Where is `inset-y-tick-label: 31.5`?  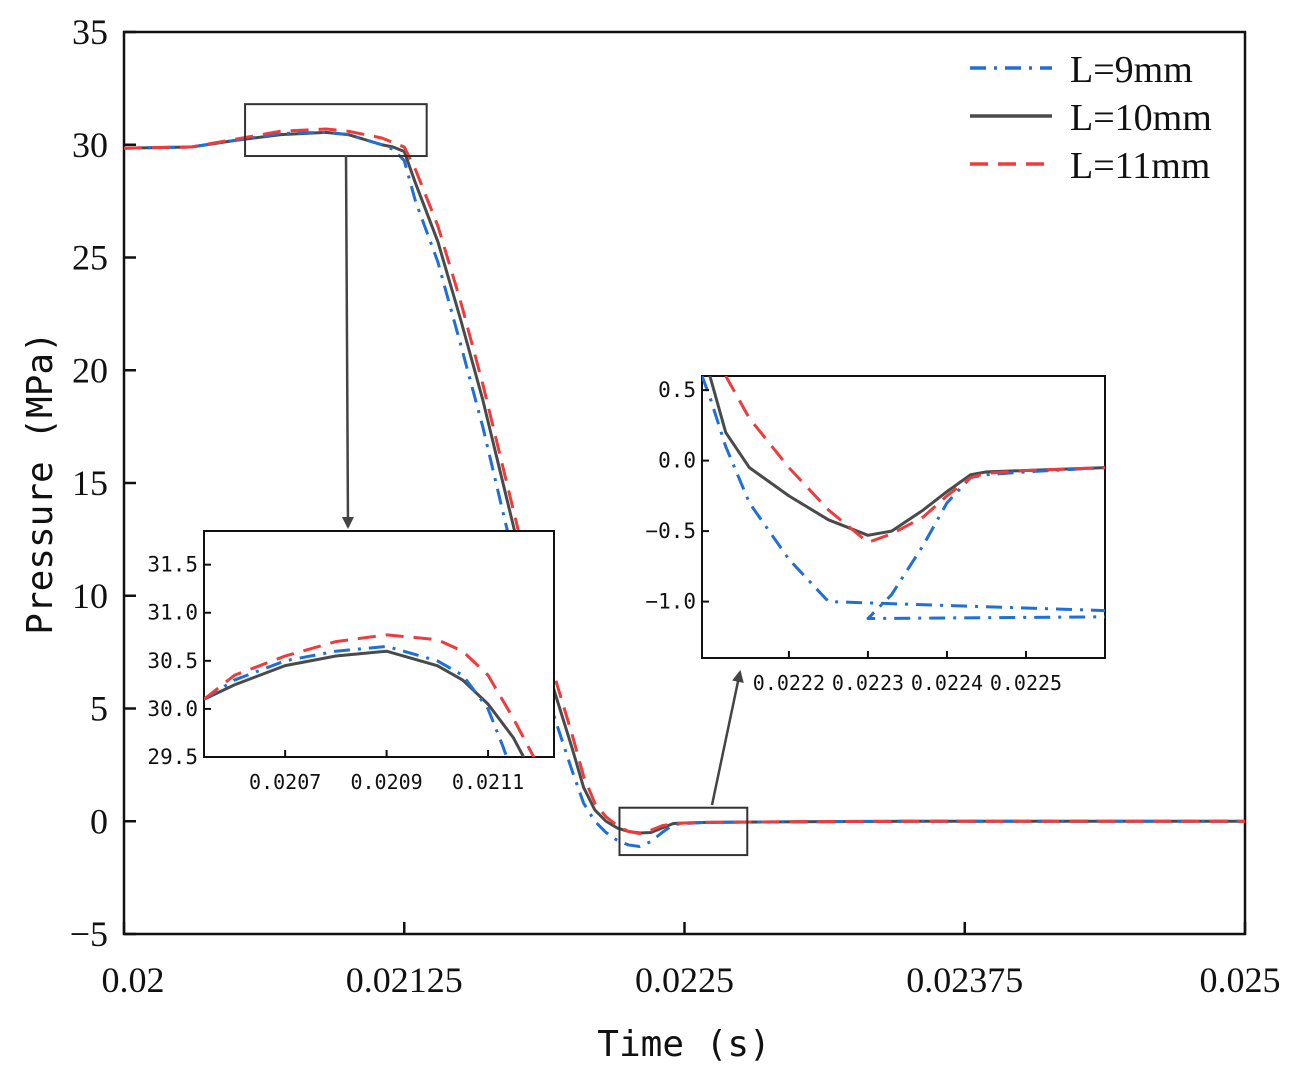
inset-y-tick-label: 31.5 is located at coordinates (172, 565).